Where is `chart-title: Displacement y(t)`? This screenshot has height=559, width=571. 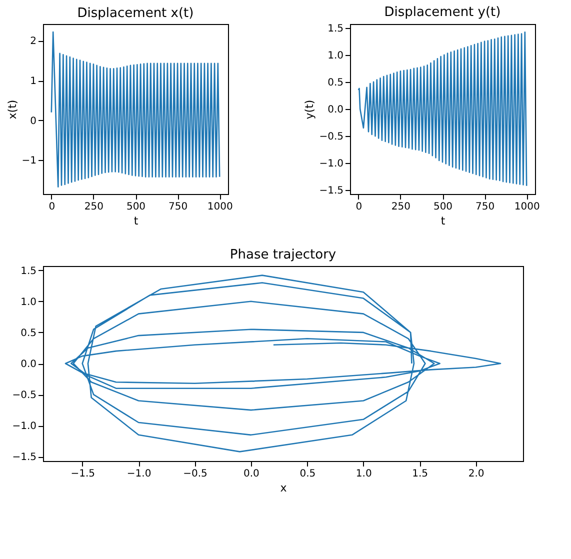
chart-title: Displacement y(t) is located at coordinates (442, 12).